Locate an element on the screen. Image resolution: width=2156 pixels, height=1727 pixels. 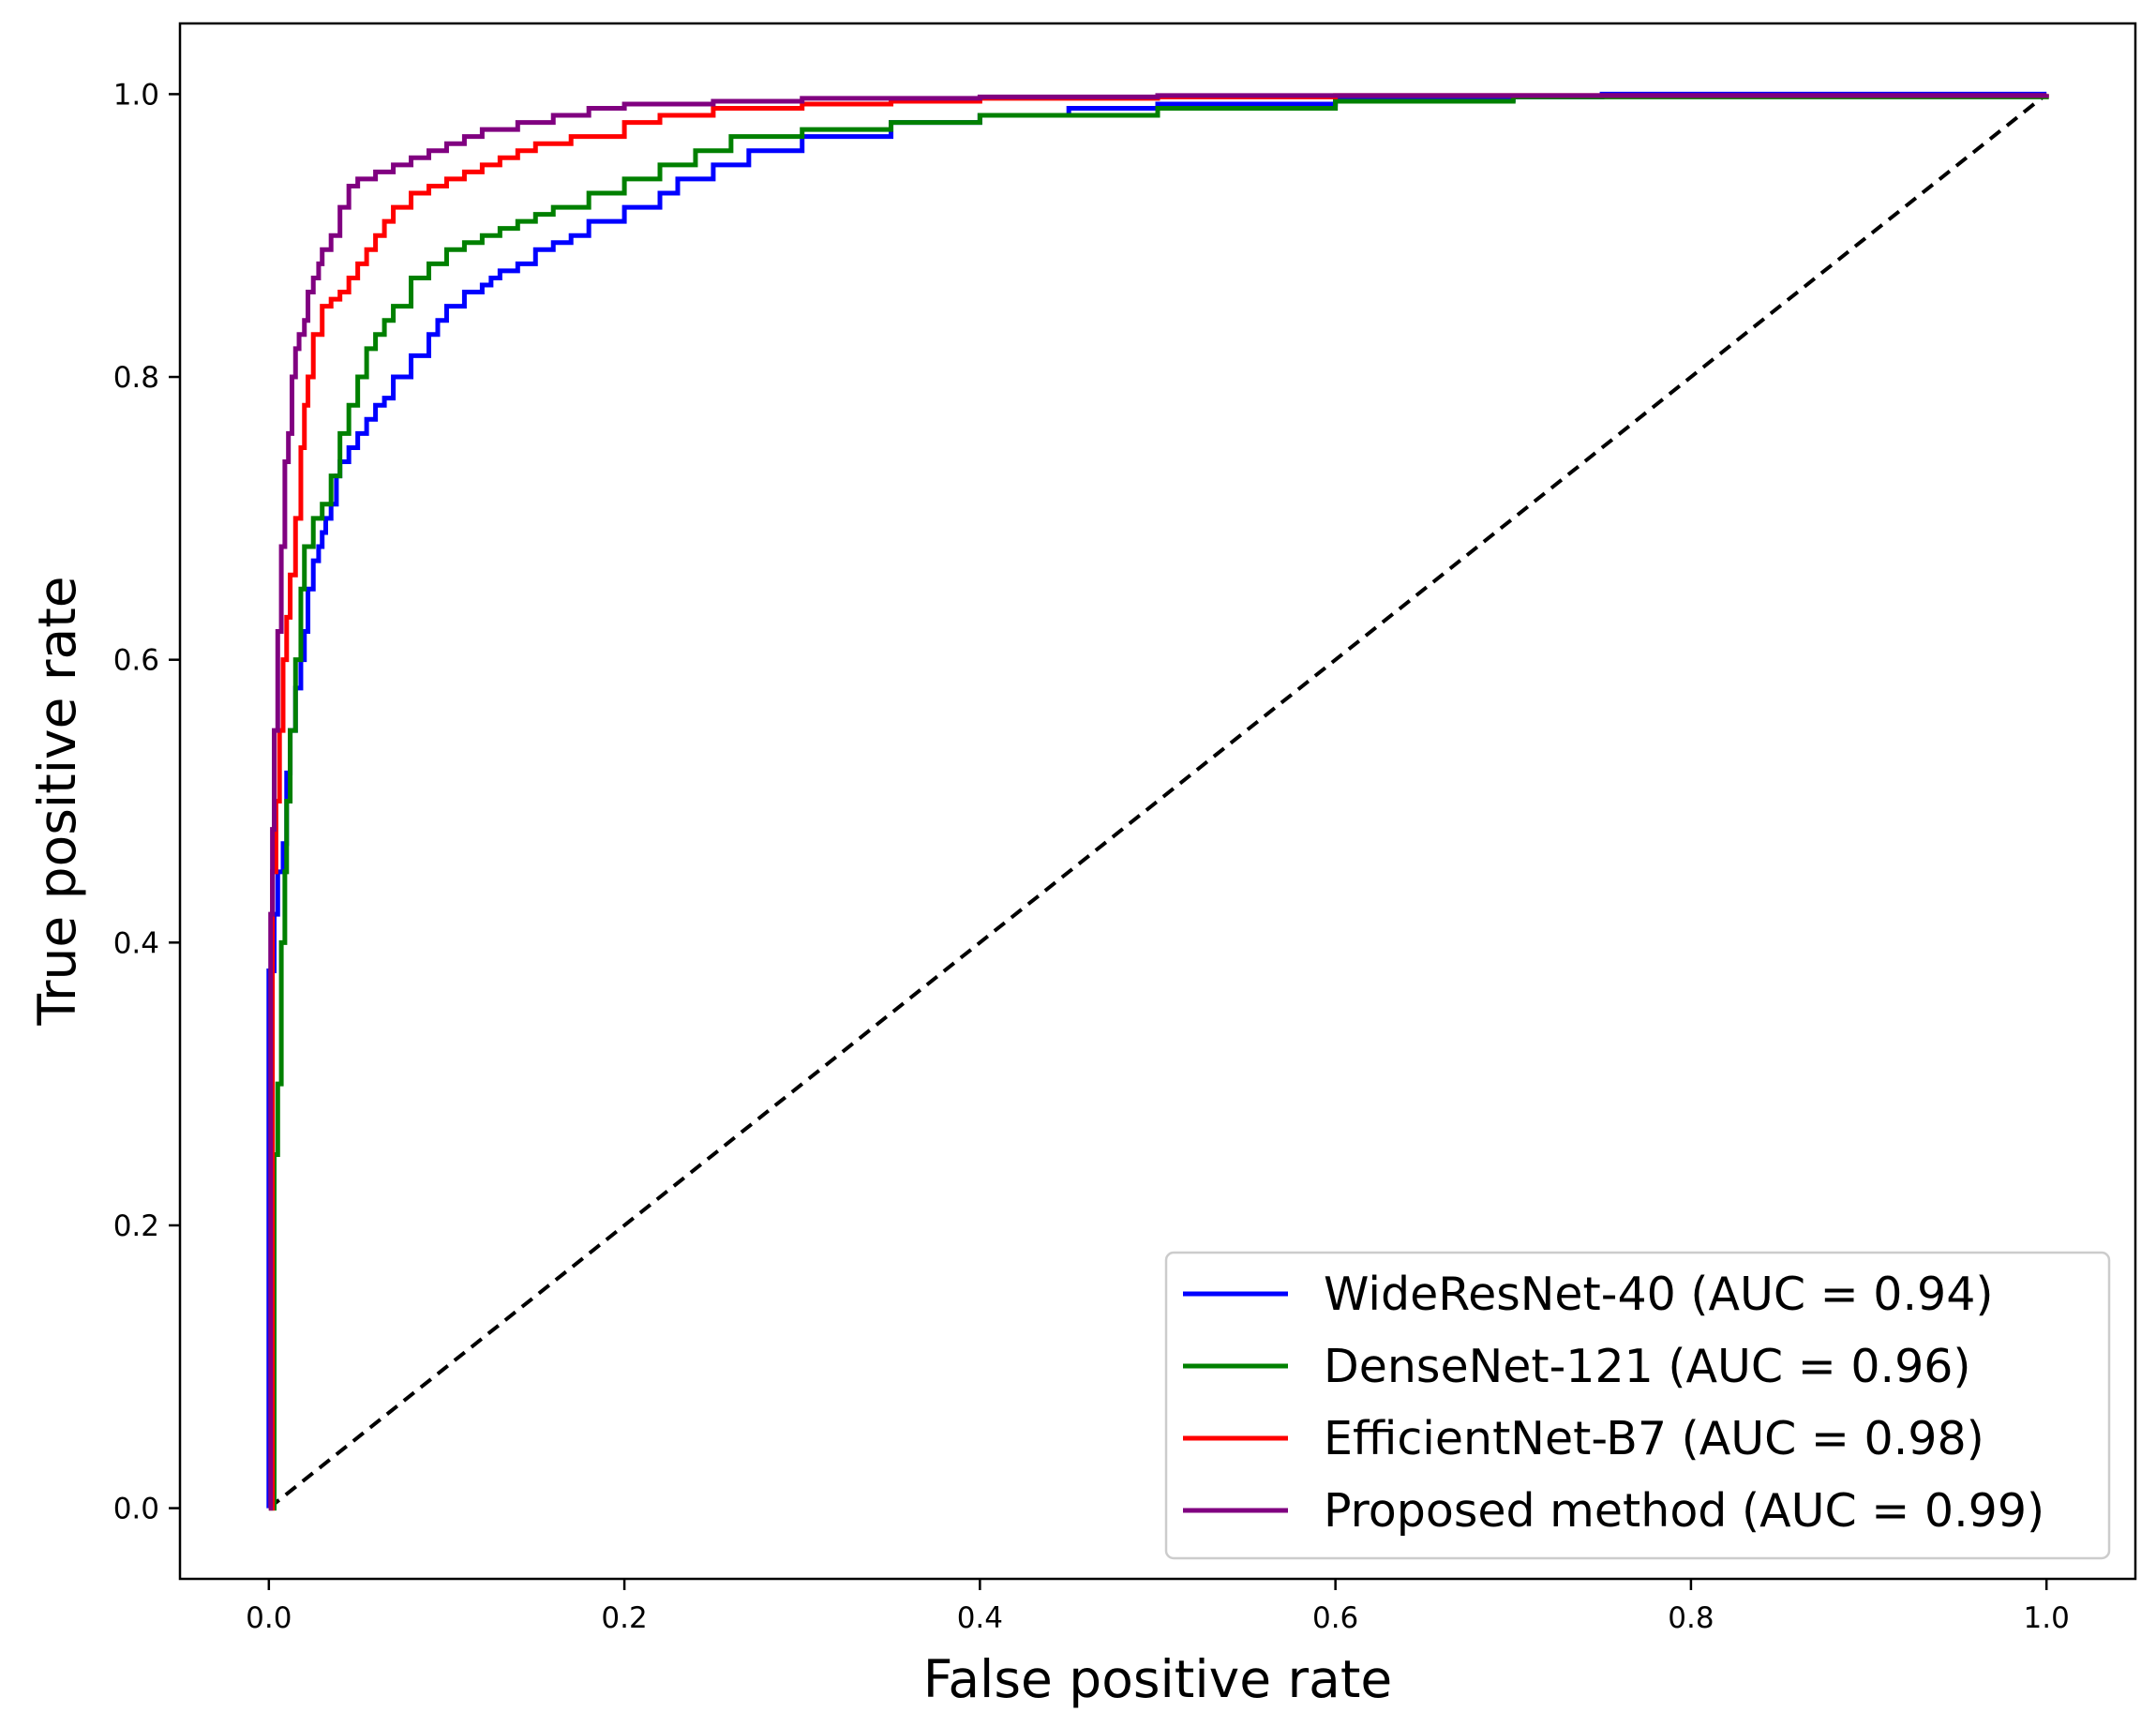
y-tick-label: 0.2 is located at coordinates (136, 1226).